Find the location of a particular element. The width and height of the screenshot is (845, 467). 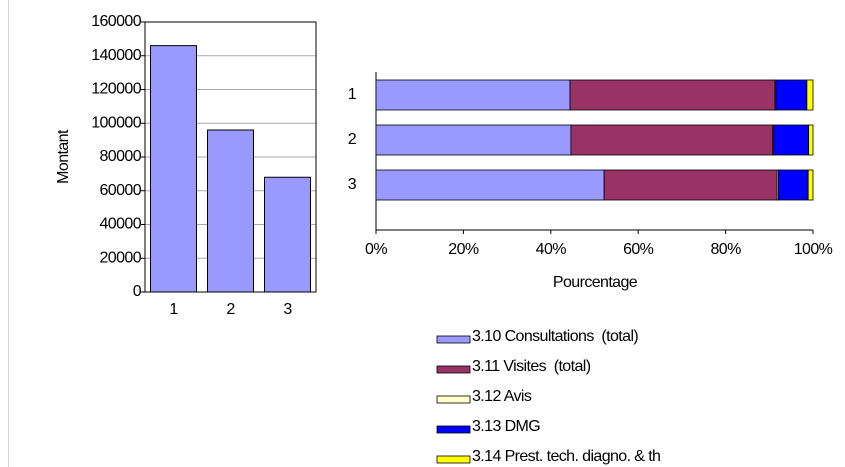

y-axis-label: Montant is located at coordinates (63, 156).